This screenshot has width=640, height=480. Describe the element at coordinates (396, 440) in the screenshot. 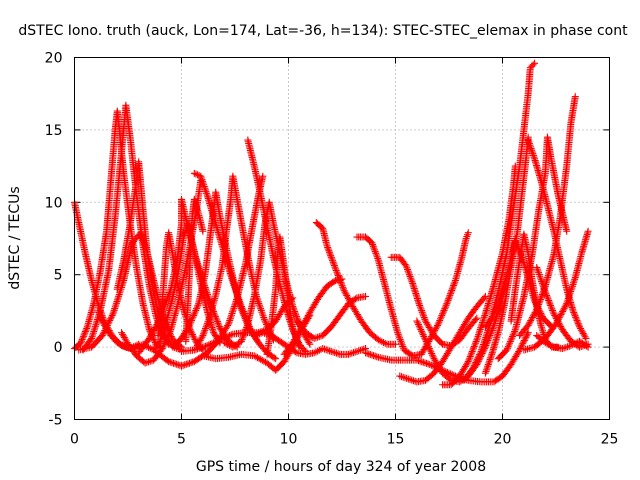

I see `x-tick-label: 15` at that location.